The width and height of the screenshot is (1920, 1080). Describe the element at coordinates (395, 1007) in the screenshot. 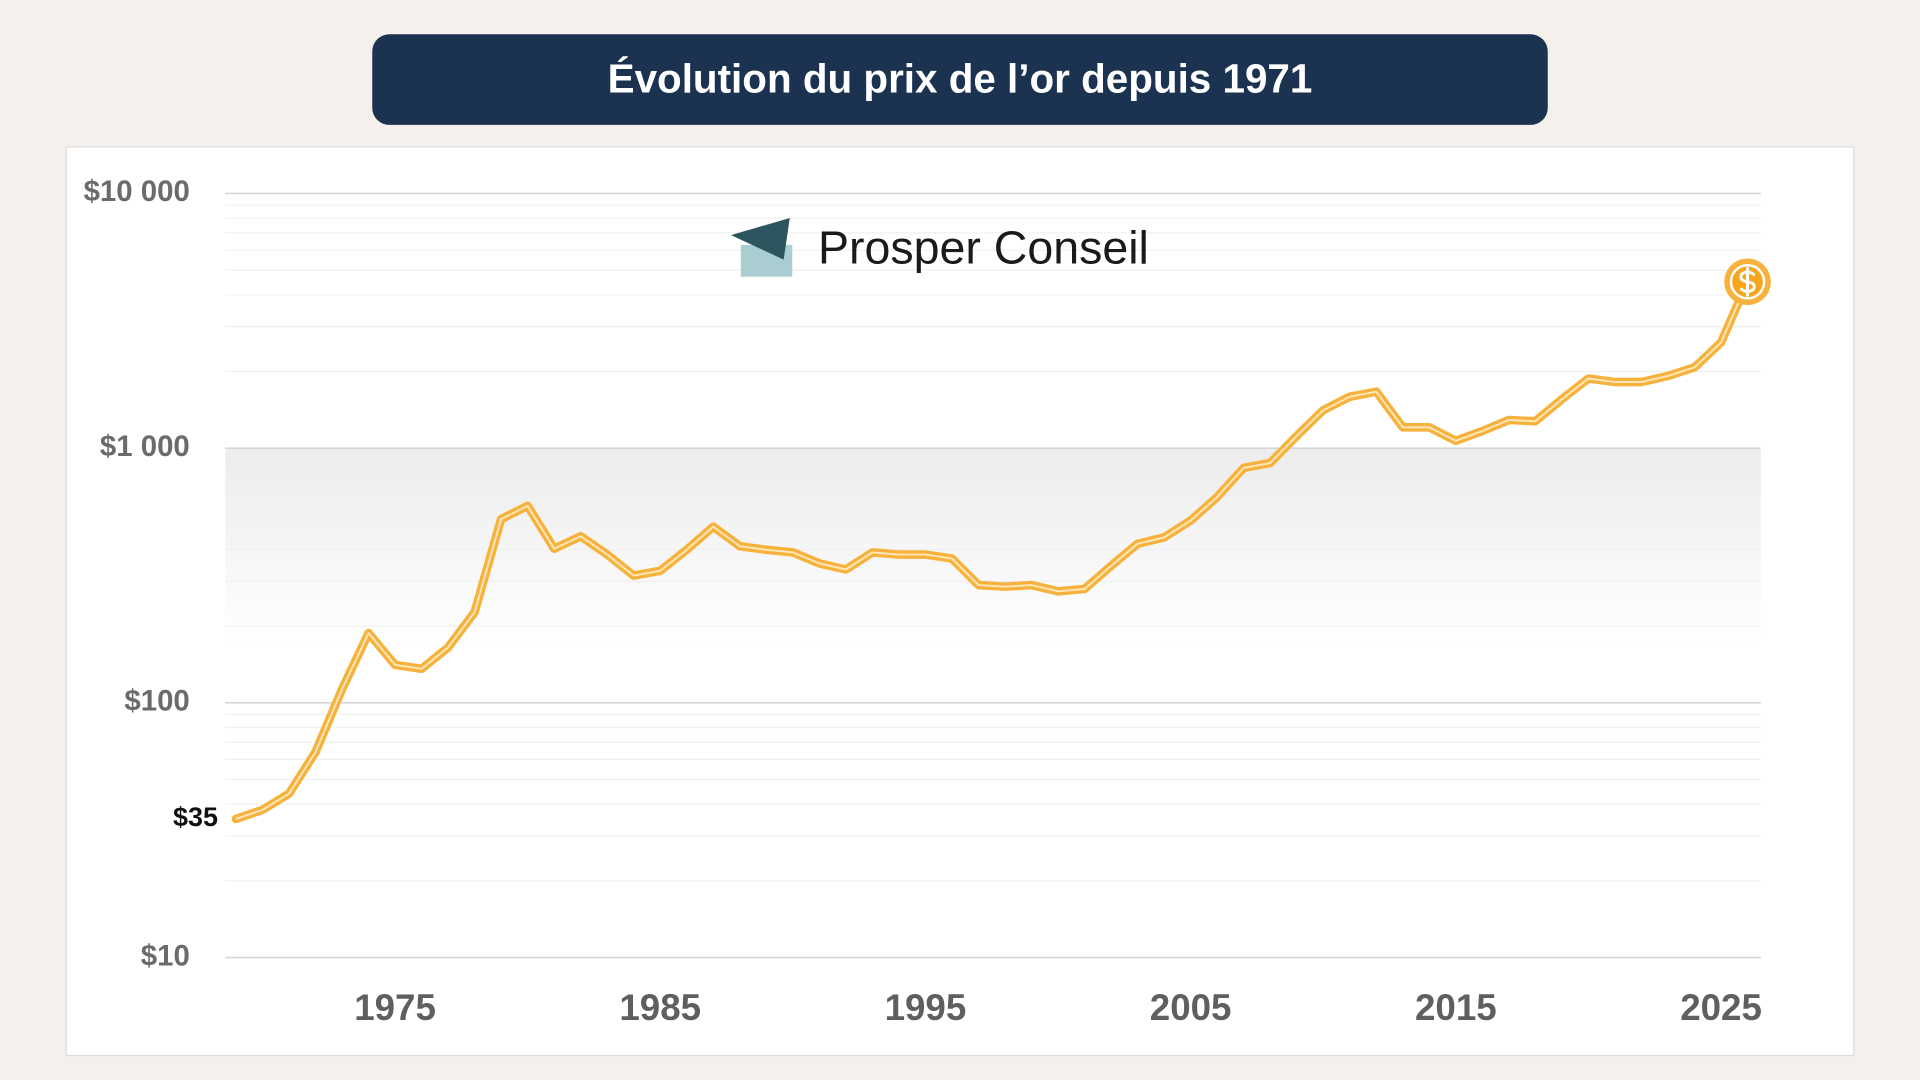

I see `x-tick-label: 1975` at that location.